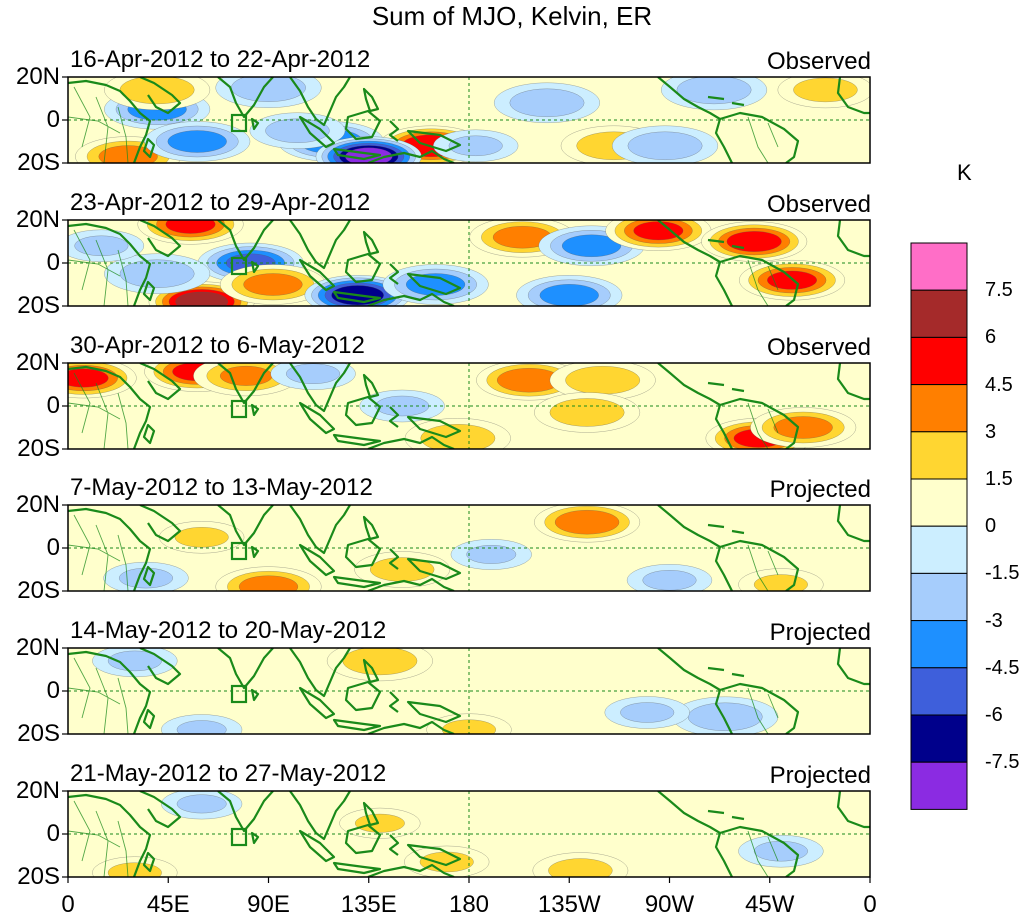  Describe the element at coordinates (220, 59) in the screenshot. I see `panel-date-range: 16-Apr-2012 to 22-Apr-2012` at that location.